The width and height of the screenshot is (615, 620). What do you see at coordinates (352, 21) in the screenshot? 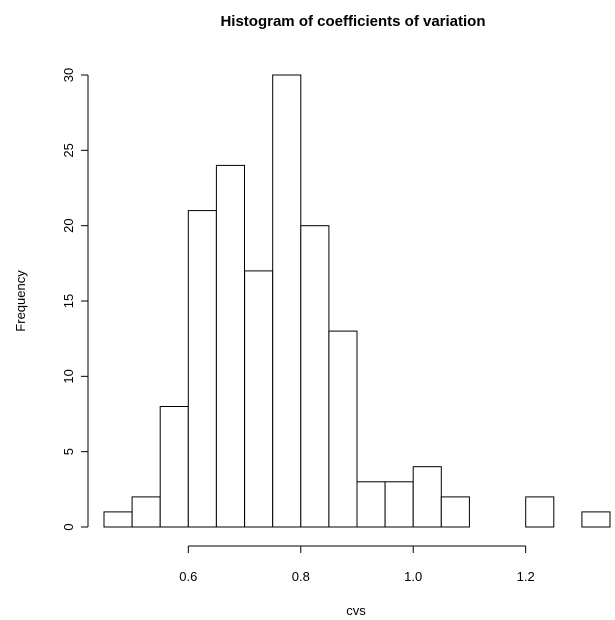
I see `chart-title: Histogram of coefficients of variation` at bounding box center [352, 21].